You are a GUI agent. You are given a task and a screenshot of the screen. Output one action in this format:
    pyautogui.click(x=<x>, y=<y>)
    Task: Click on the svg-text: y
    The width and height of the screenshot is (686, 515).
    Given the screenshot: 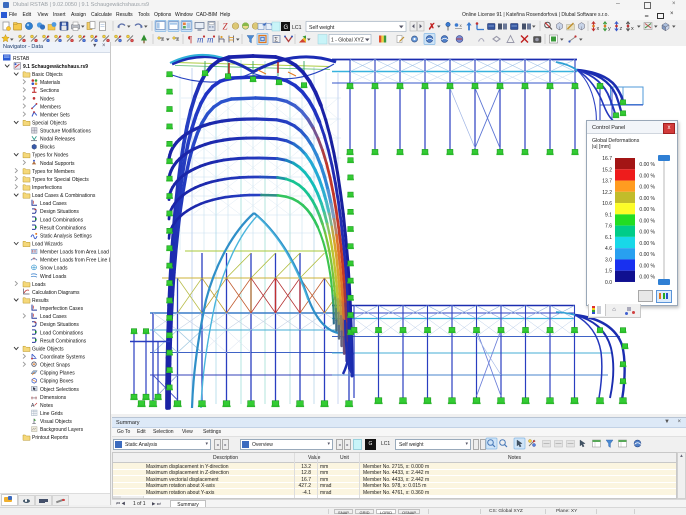 What is the action you would take?
    pyautogui.click(x=609, y=29)
    